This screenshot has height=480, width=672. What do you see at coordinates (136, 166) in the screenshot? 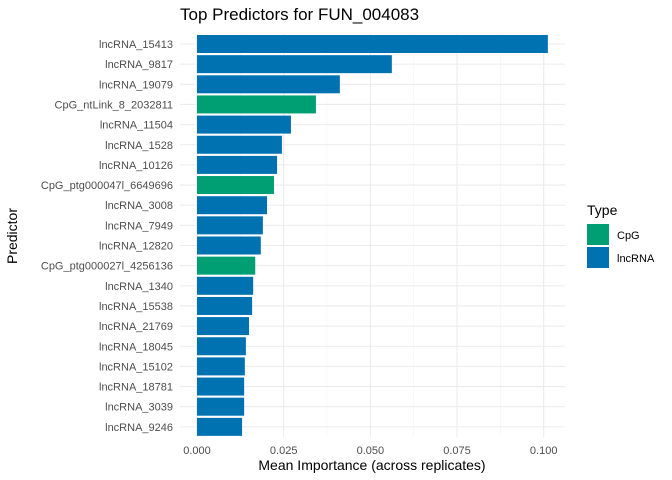
I see `y-tick-label: lncRNA_10126` at bounding box center [136, 166].